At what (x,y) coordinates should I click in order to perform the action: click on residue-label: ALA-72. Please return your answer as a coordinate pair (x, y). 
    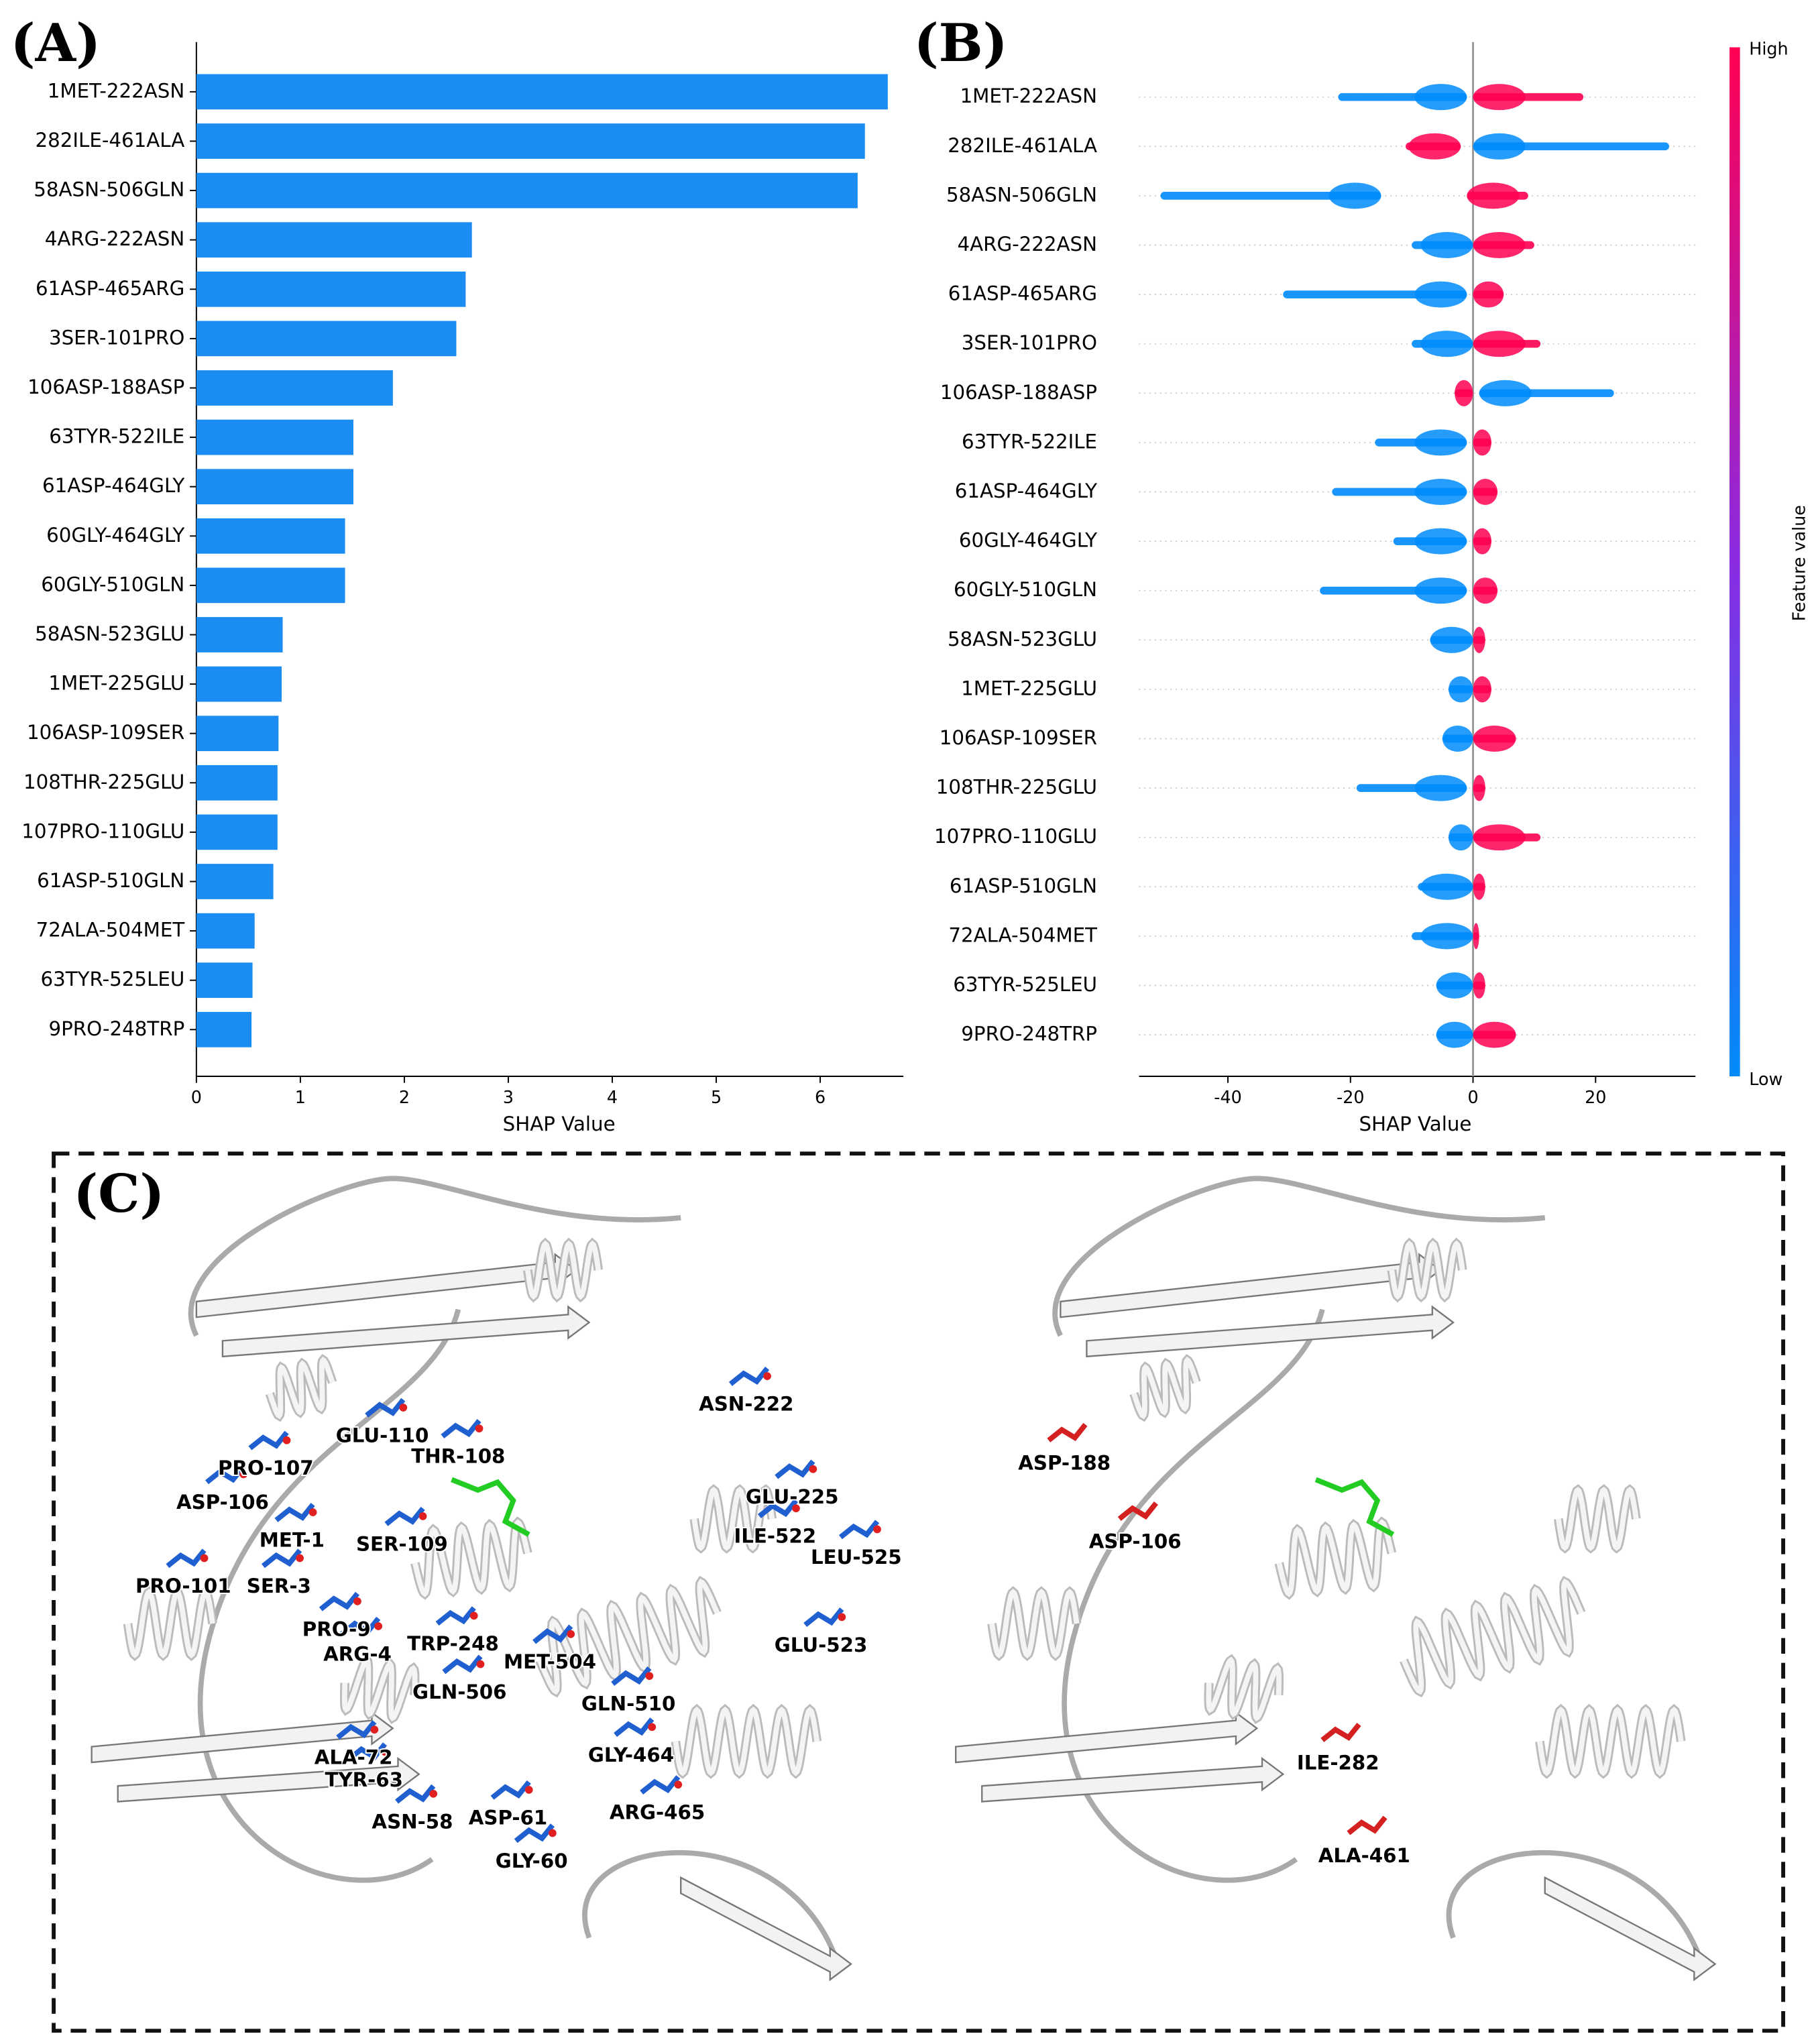
    Looking at the image, I should click on (354, 1757).